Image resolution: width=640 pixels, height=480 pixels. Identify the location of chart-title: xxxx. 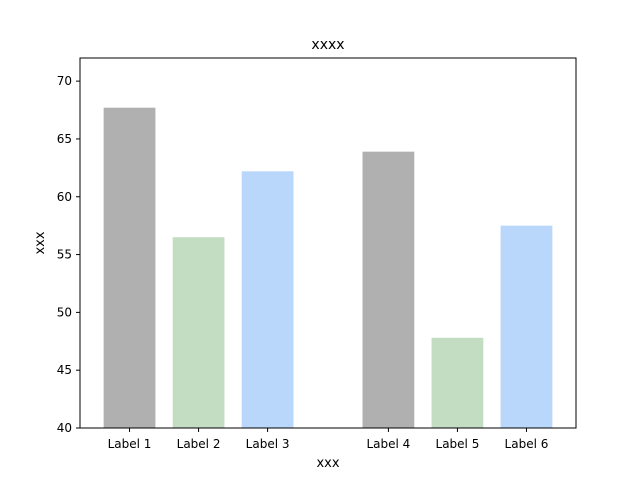
(327, 45).